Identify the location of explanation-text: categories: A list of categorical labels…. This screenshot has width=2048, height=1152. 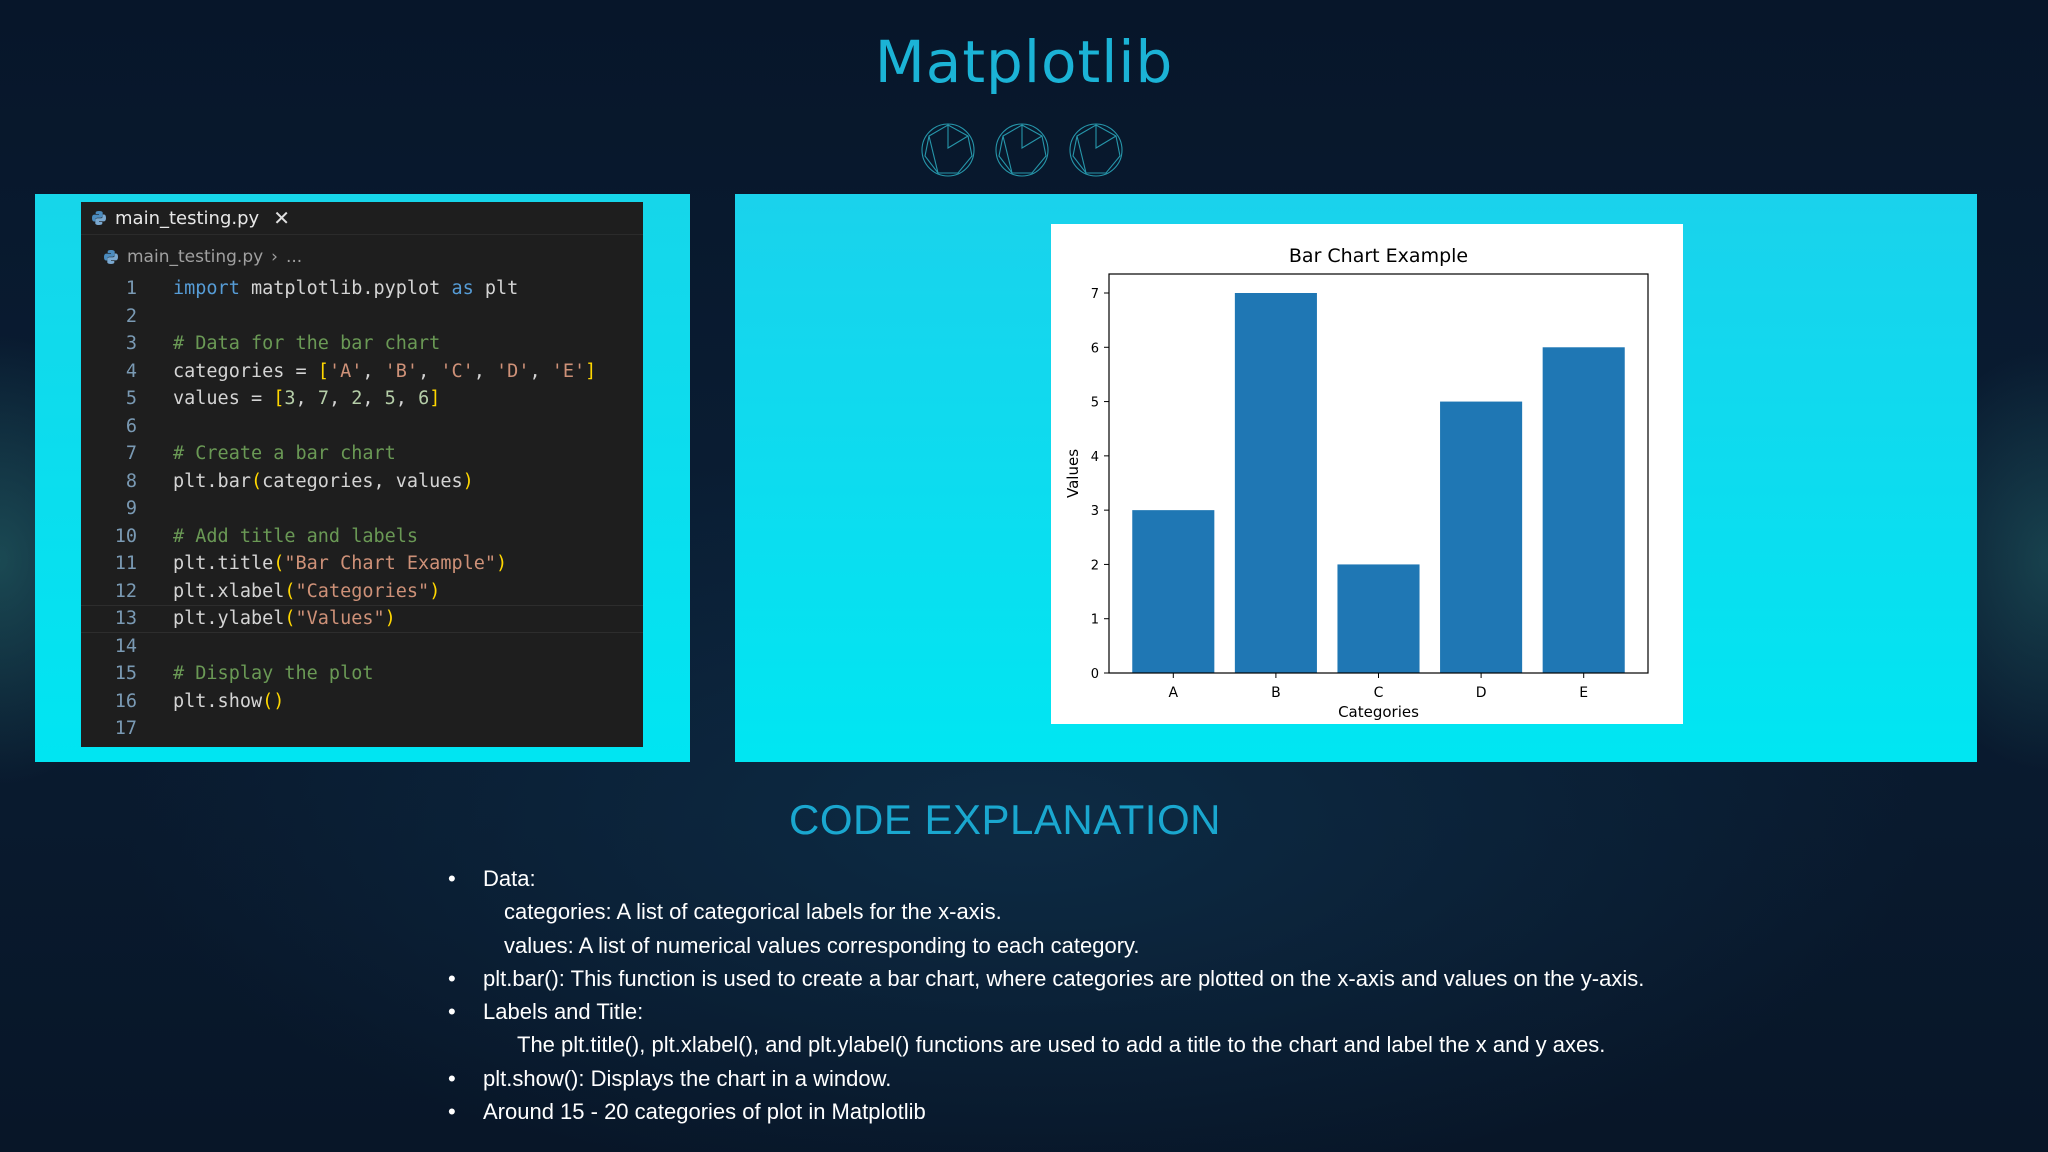
(753, 912).